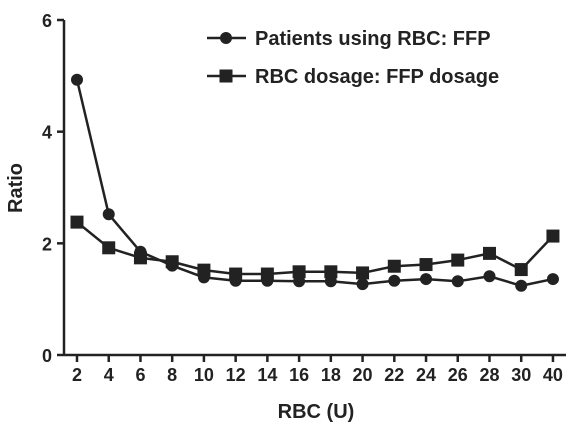 The image size is (571, 424). I want to click on x-tick-label: 18, so click(331, 375).